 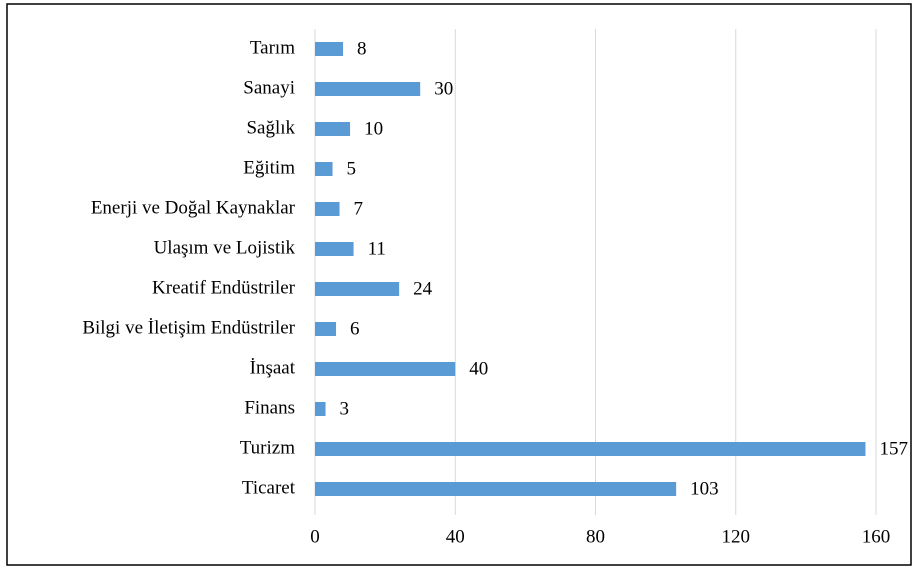 What do you see at coordinates (893, 448) in the screenshot?
I see `data-label: 157` at bounding box center [893, 448].